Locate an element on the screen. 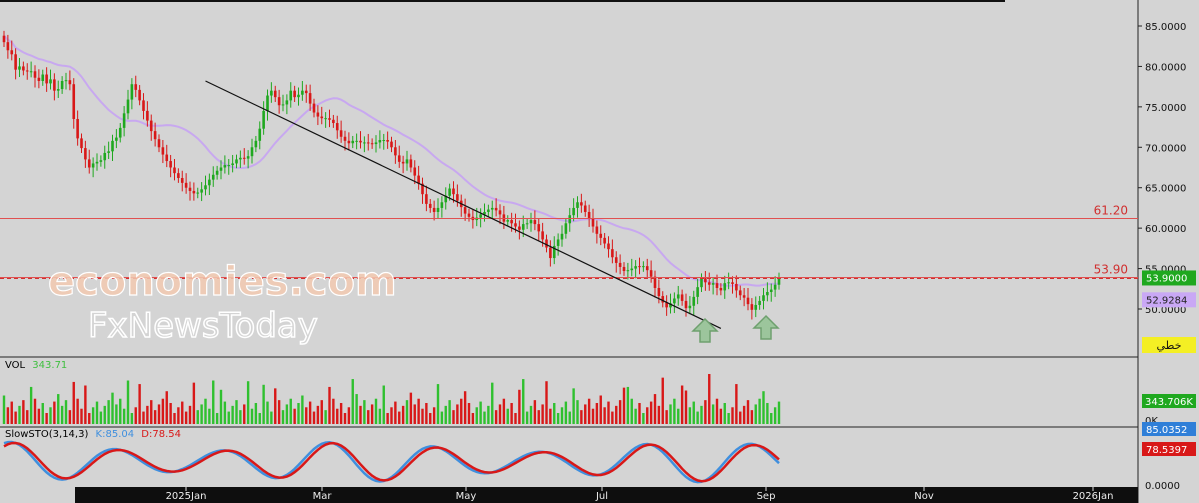  time-tick-label: 2025Jan is located at coordinates (186, 496).